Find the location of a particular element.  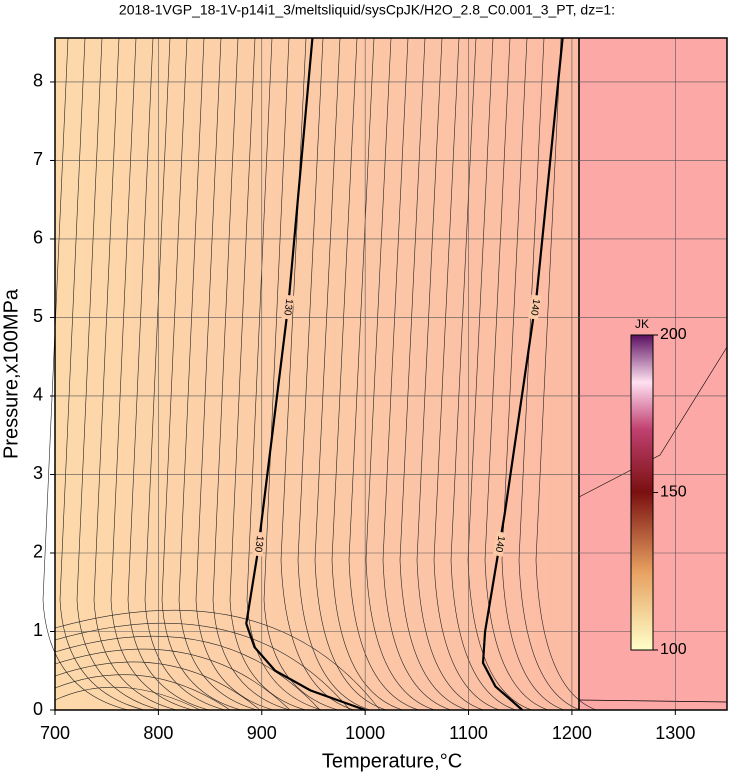

x-tick-label: 700 is located at coordinates (55, 733).